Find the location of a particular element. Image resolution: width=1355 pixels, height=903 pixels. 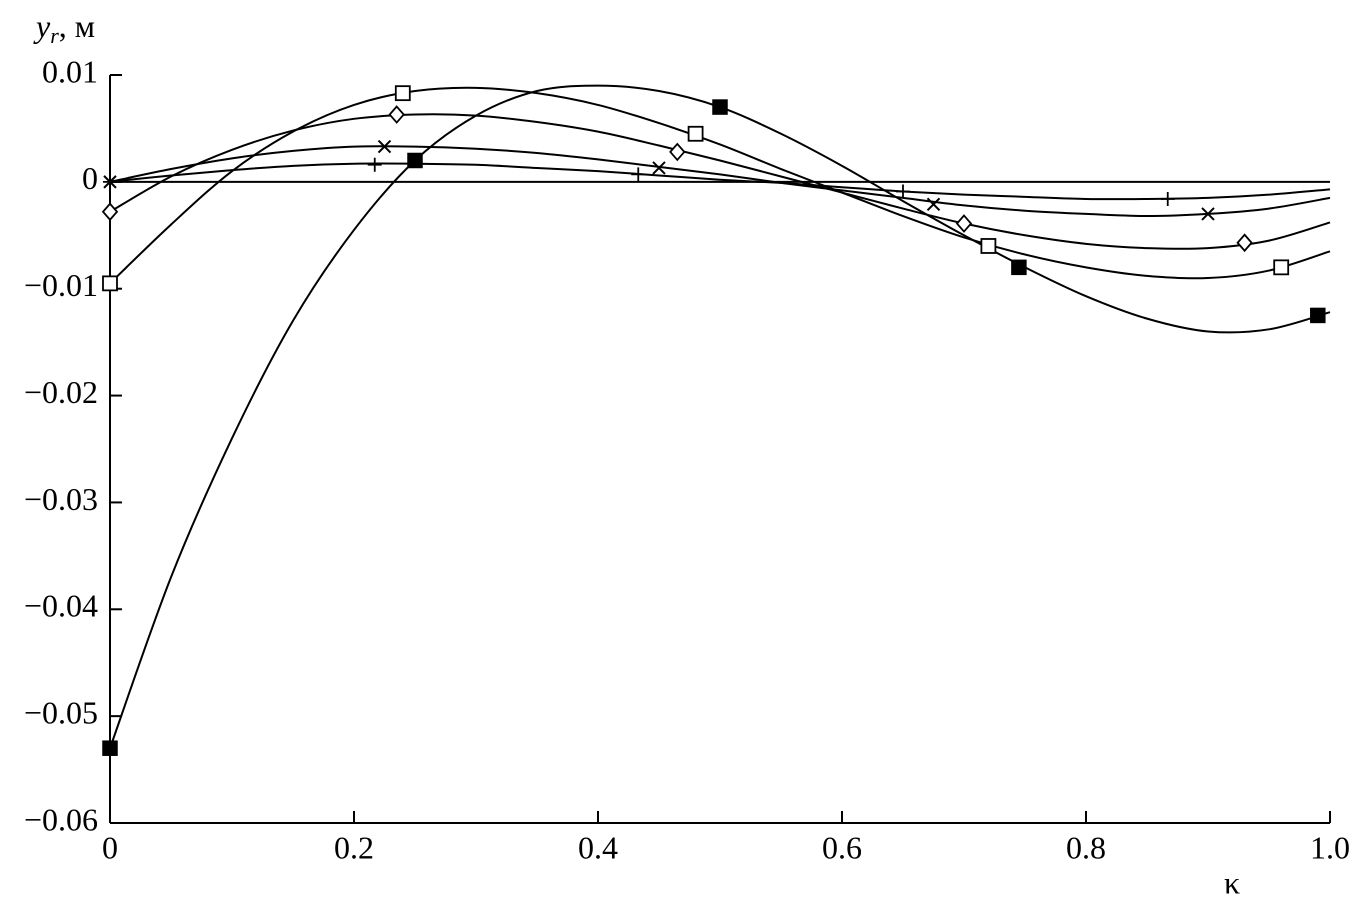

y-tick-label: −0.05 is located at coordinates (61, 712).